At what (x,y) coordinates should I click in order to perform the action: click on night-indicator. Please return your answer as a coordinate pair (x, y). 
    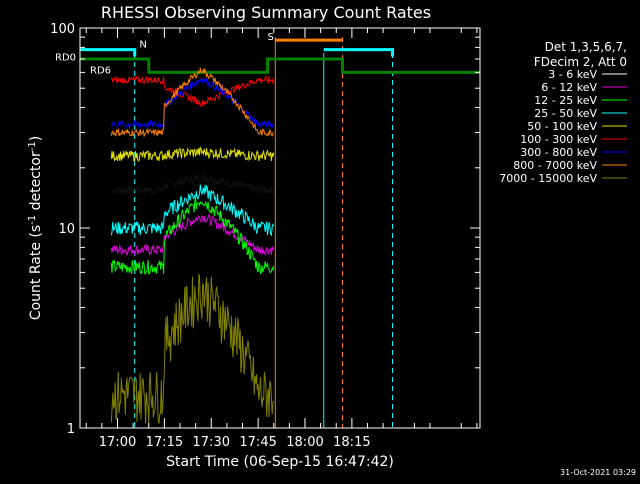
    Looking at the image, I should click on (108, 52).